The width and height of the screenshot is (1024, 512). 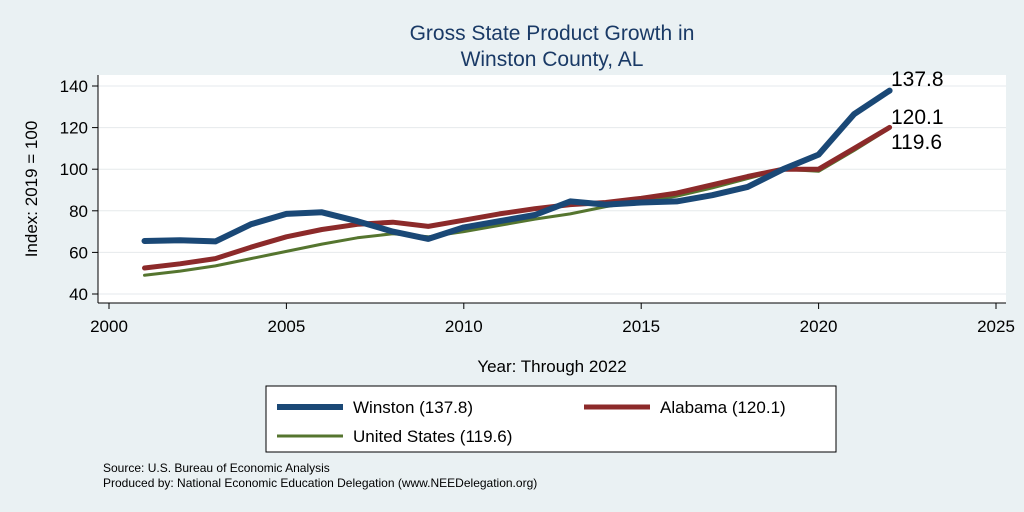 I want to click on chart-title-line-2: Winston County, AL, so click(x=552, y=59).